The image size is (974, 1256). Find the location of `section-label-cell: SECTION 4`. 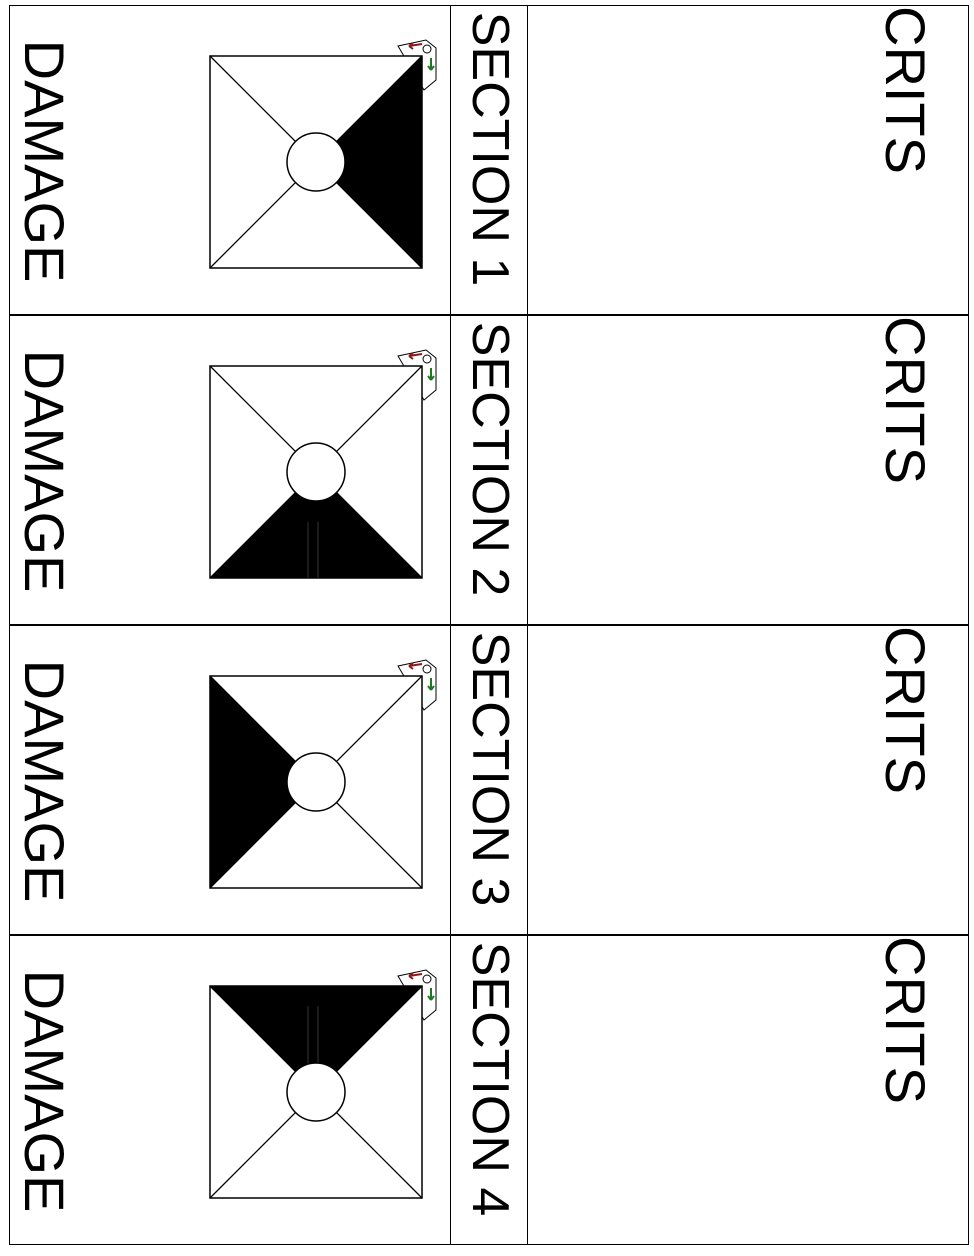

section-label-cell: SECTION 4 is located at coordinates (489, 1090).